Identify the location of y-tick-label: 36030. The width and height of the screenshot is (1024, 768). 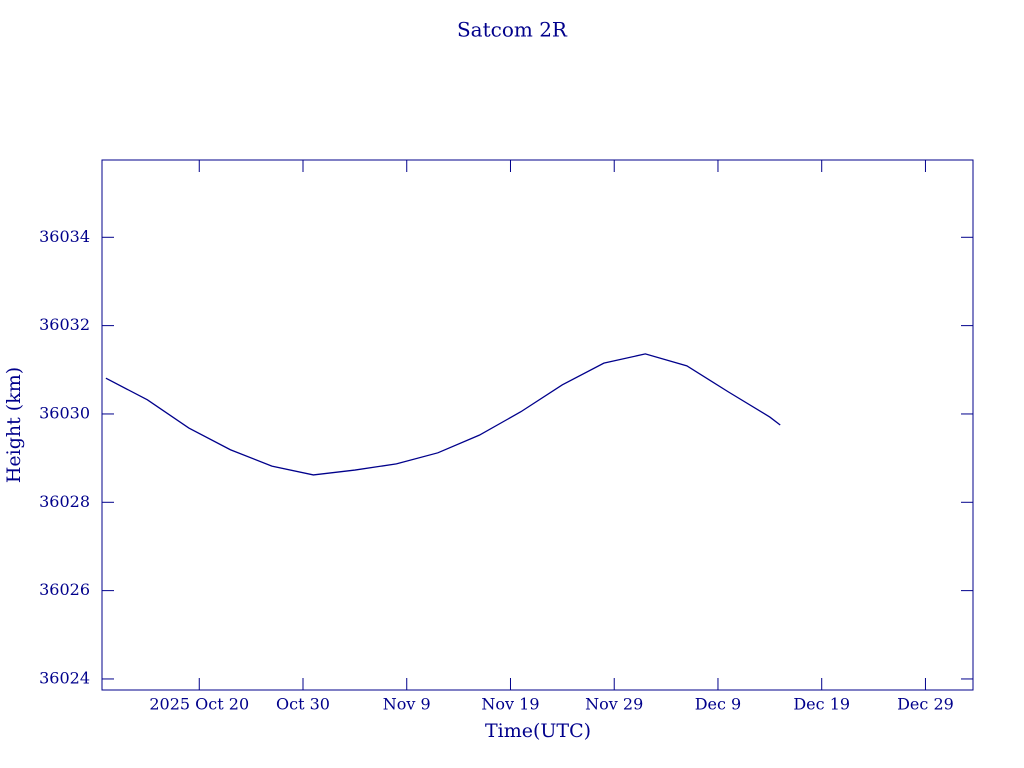
(64, 412).